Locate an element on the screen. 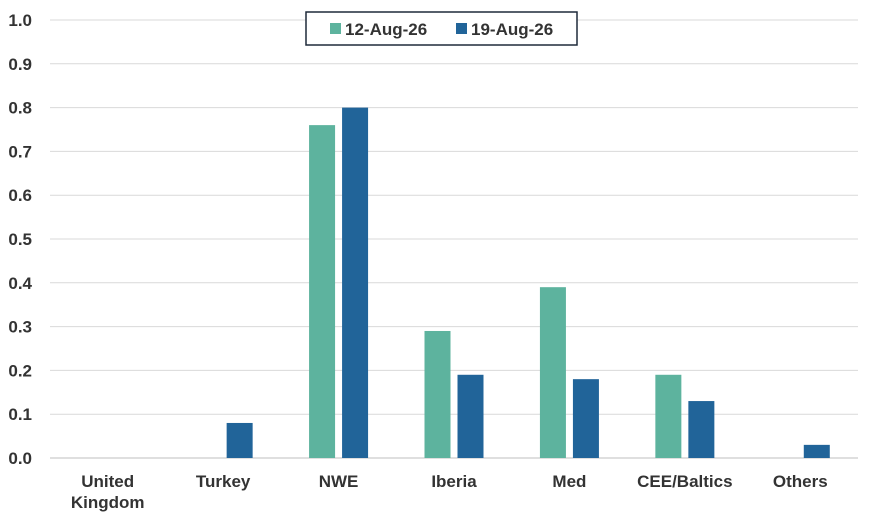 This screenshot has width=890, height=517. bar-12-aug-26-cee-baltics is located at coordinates (668, 416).